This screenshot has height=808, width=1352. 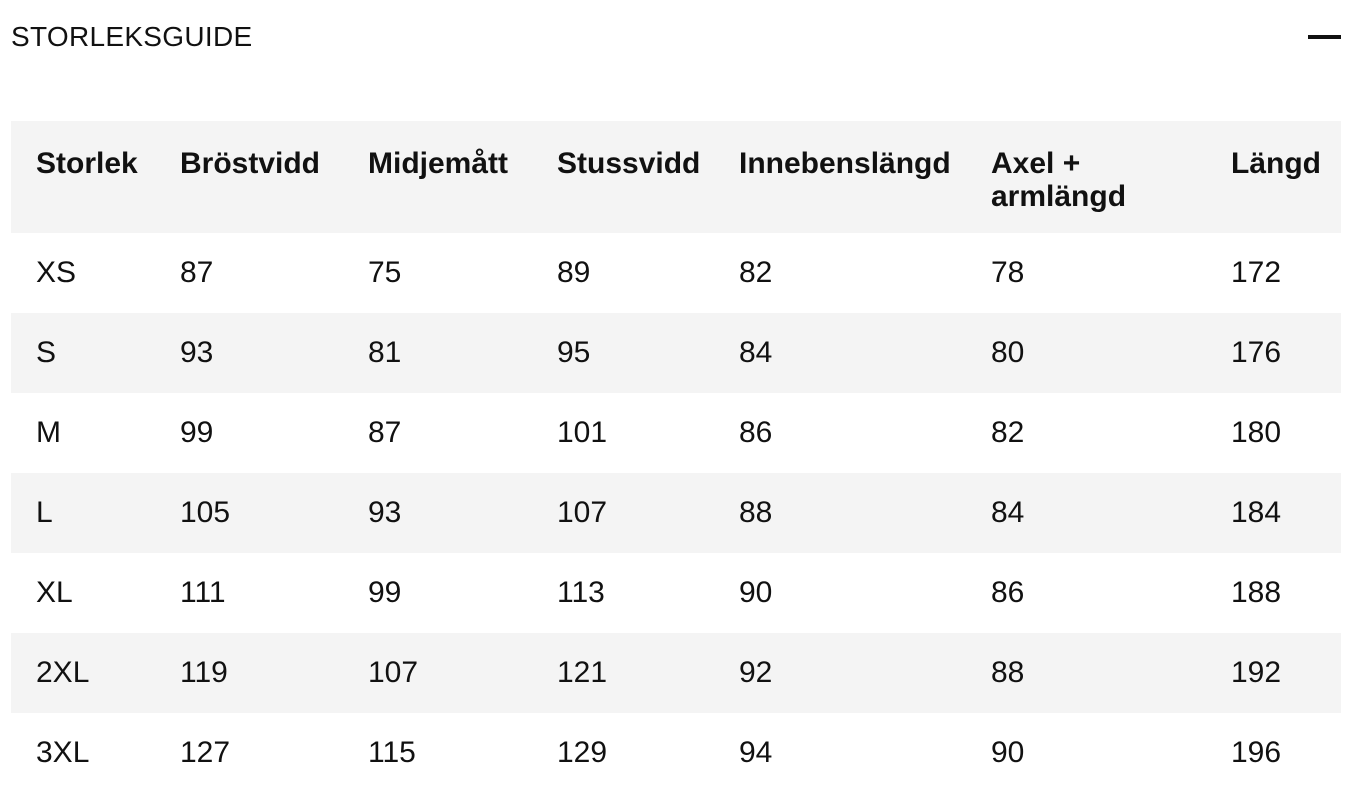 What do you see at coordinates (204, 672) in the screenshot?
I see `measurement-cell: 119` at bounding box center [204, 672].